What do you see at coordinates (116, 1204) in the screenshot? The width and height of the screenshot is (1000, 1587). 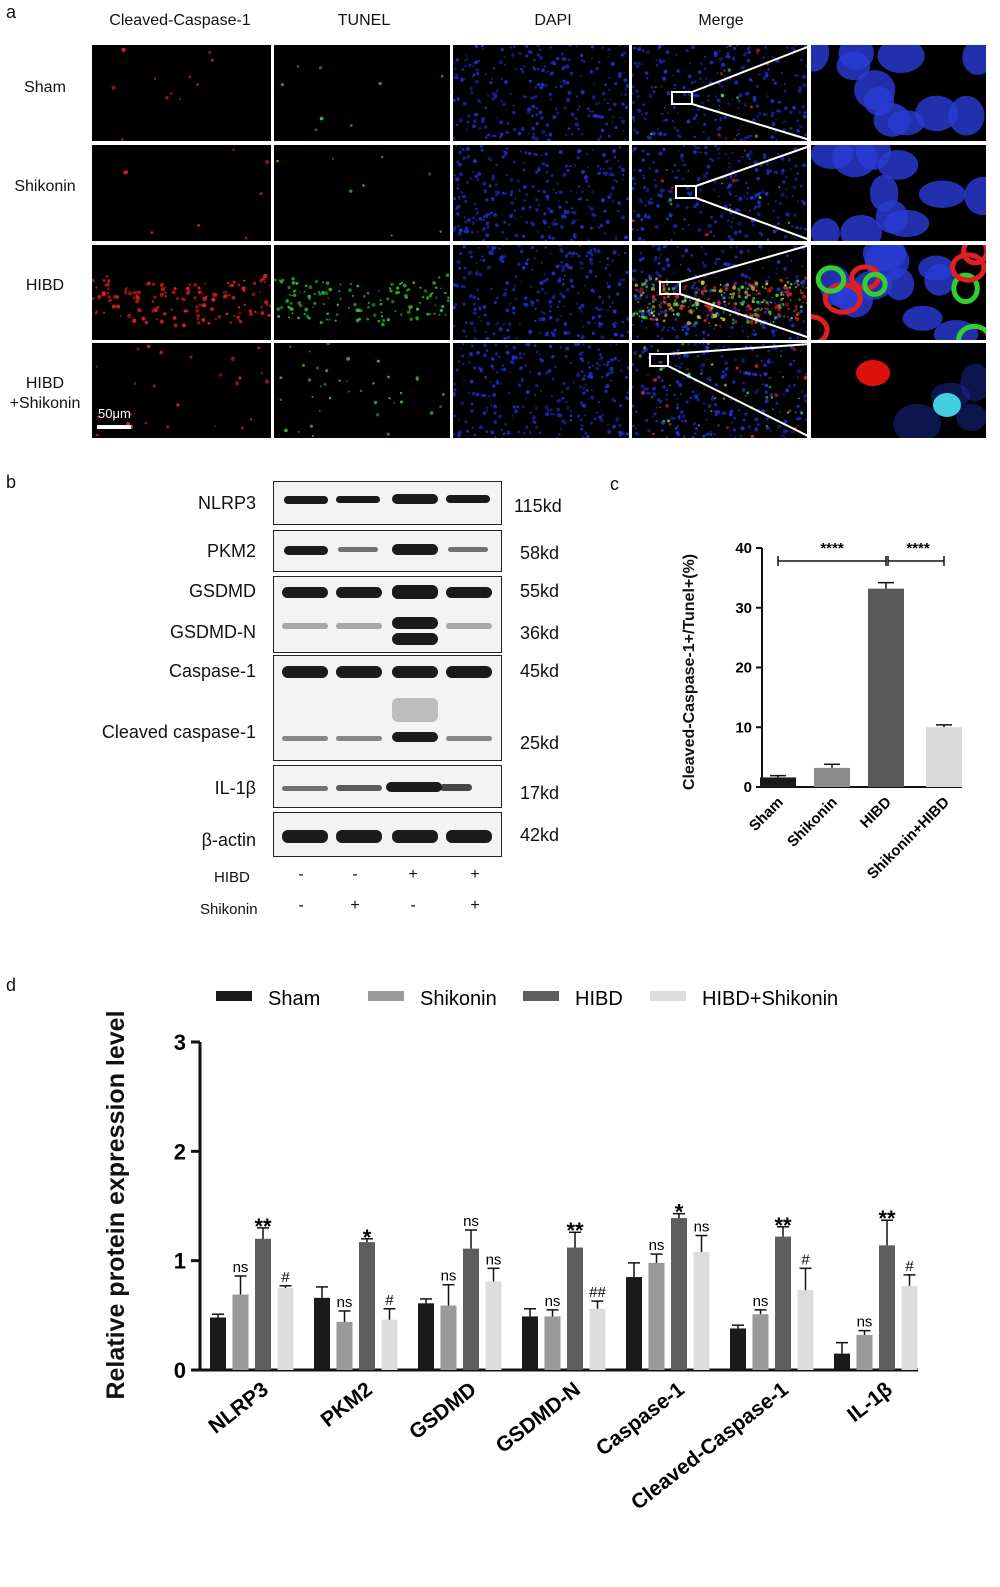 I see `chart-d-ylabel: Relative protein expression level` at bounding box center [116, 1204].